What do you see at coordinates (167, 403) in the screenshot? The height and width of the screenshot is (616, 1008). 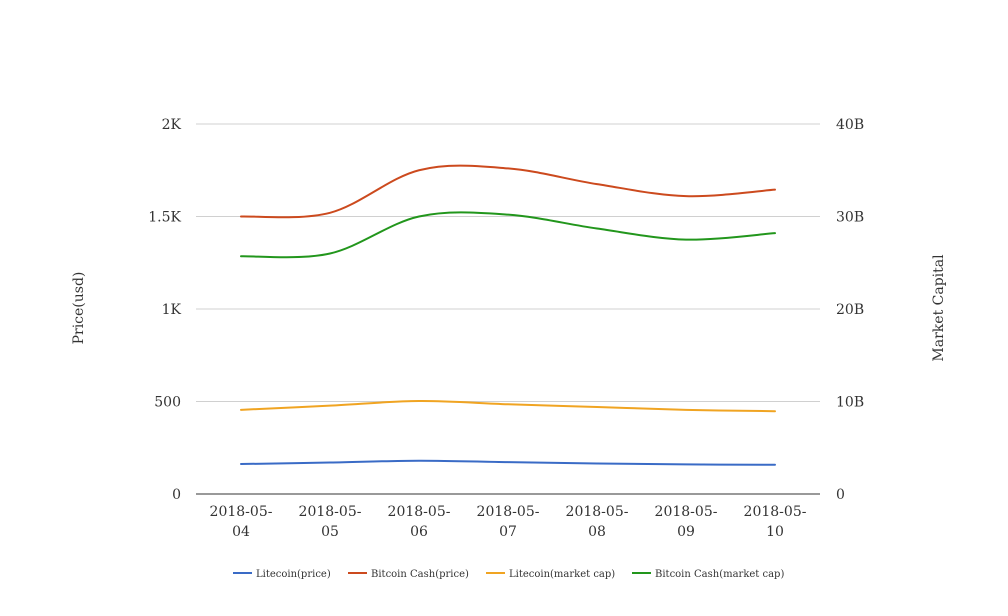 I see `y-left-tick-label: 500` at bounding box center [167, 403].